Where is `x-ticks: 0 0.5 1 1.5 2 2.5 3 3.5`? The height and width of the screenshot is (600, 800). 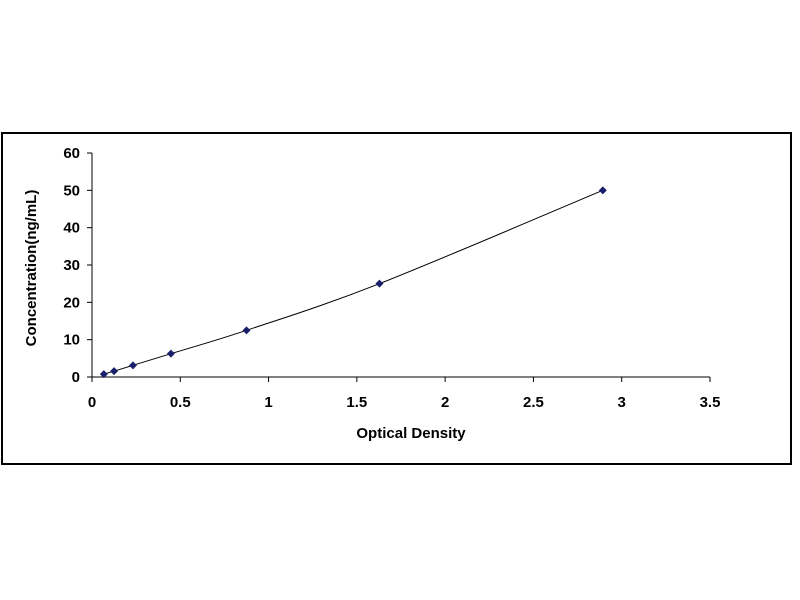 x-ticks: 0 0.5 1 1.5 2 2.5 3 3.5 is located at coordinates (404, 394).